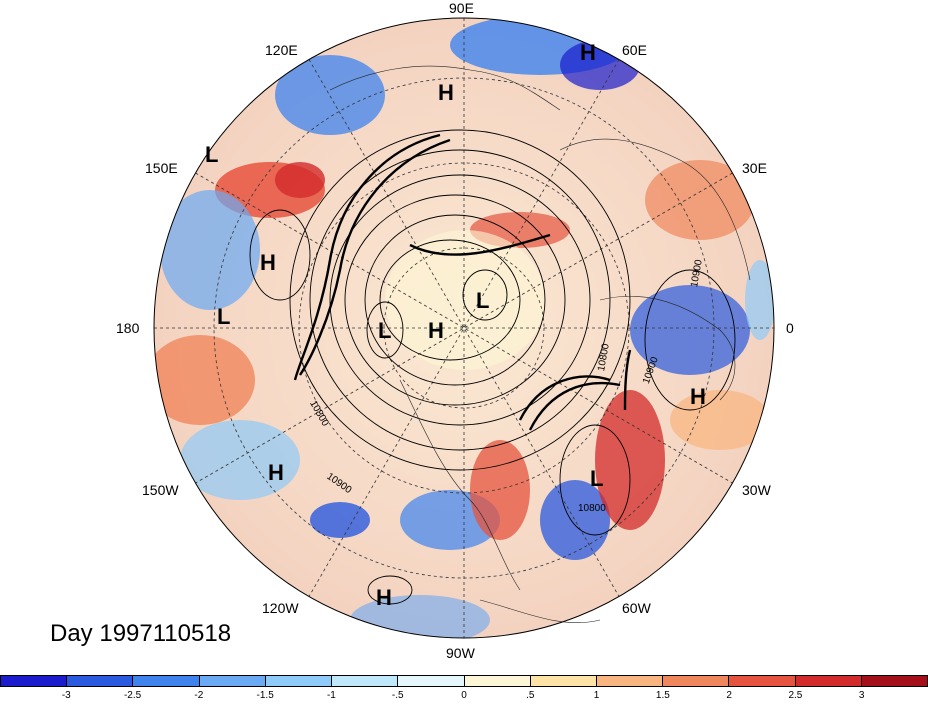  Describe the element at coordinates (596, 695) in the screenshot. I see `colorbar-tick-label: 1` at that location.